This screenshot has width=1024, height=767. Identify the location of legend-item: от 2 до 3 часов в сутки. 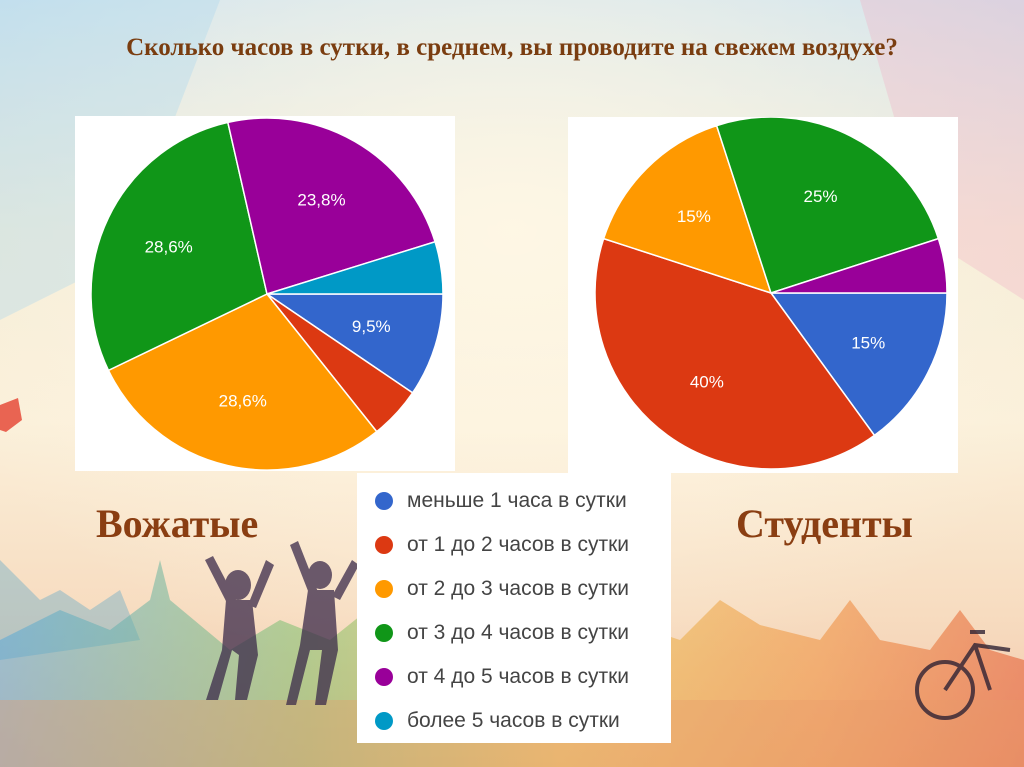
(514, 589).